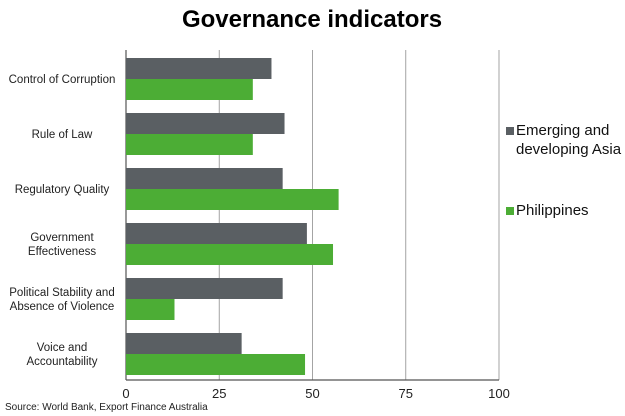 The height and width of the screenshot is (416, 625). I want to click on x-tick-label: 75, so click(406, 393).